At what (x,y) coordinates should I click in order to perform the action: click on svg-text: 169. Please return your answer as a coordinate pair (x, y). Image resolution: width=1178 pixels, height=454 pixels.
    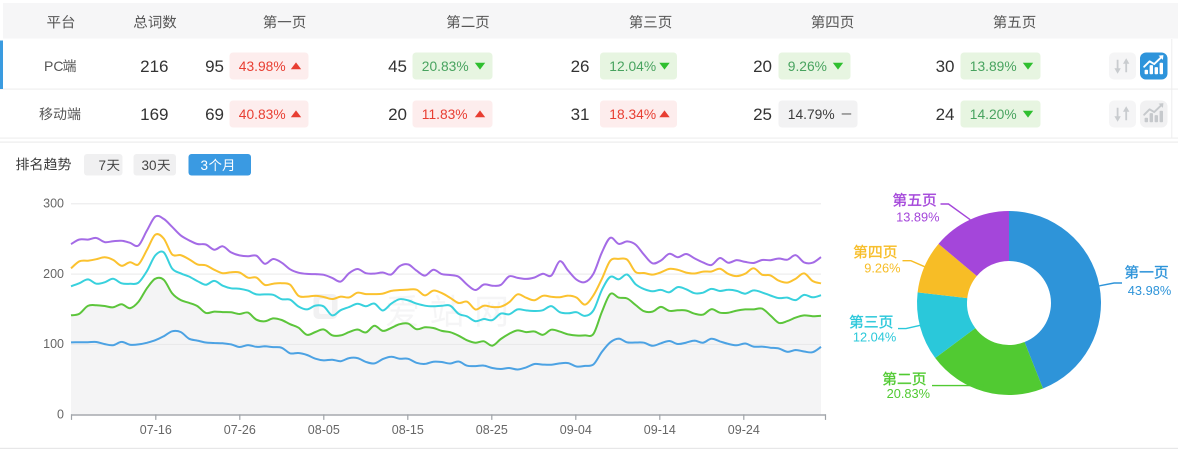
    Looking at the image, I should click on (154, 114).